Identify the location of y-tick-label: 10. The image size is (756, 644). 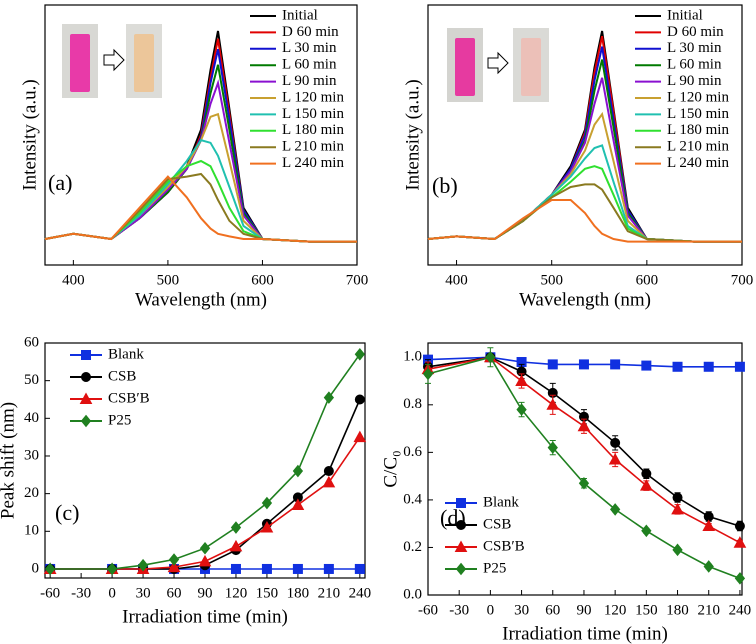
(31, 531).